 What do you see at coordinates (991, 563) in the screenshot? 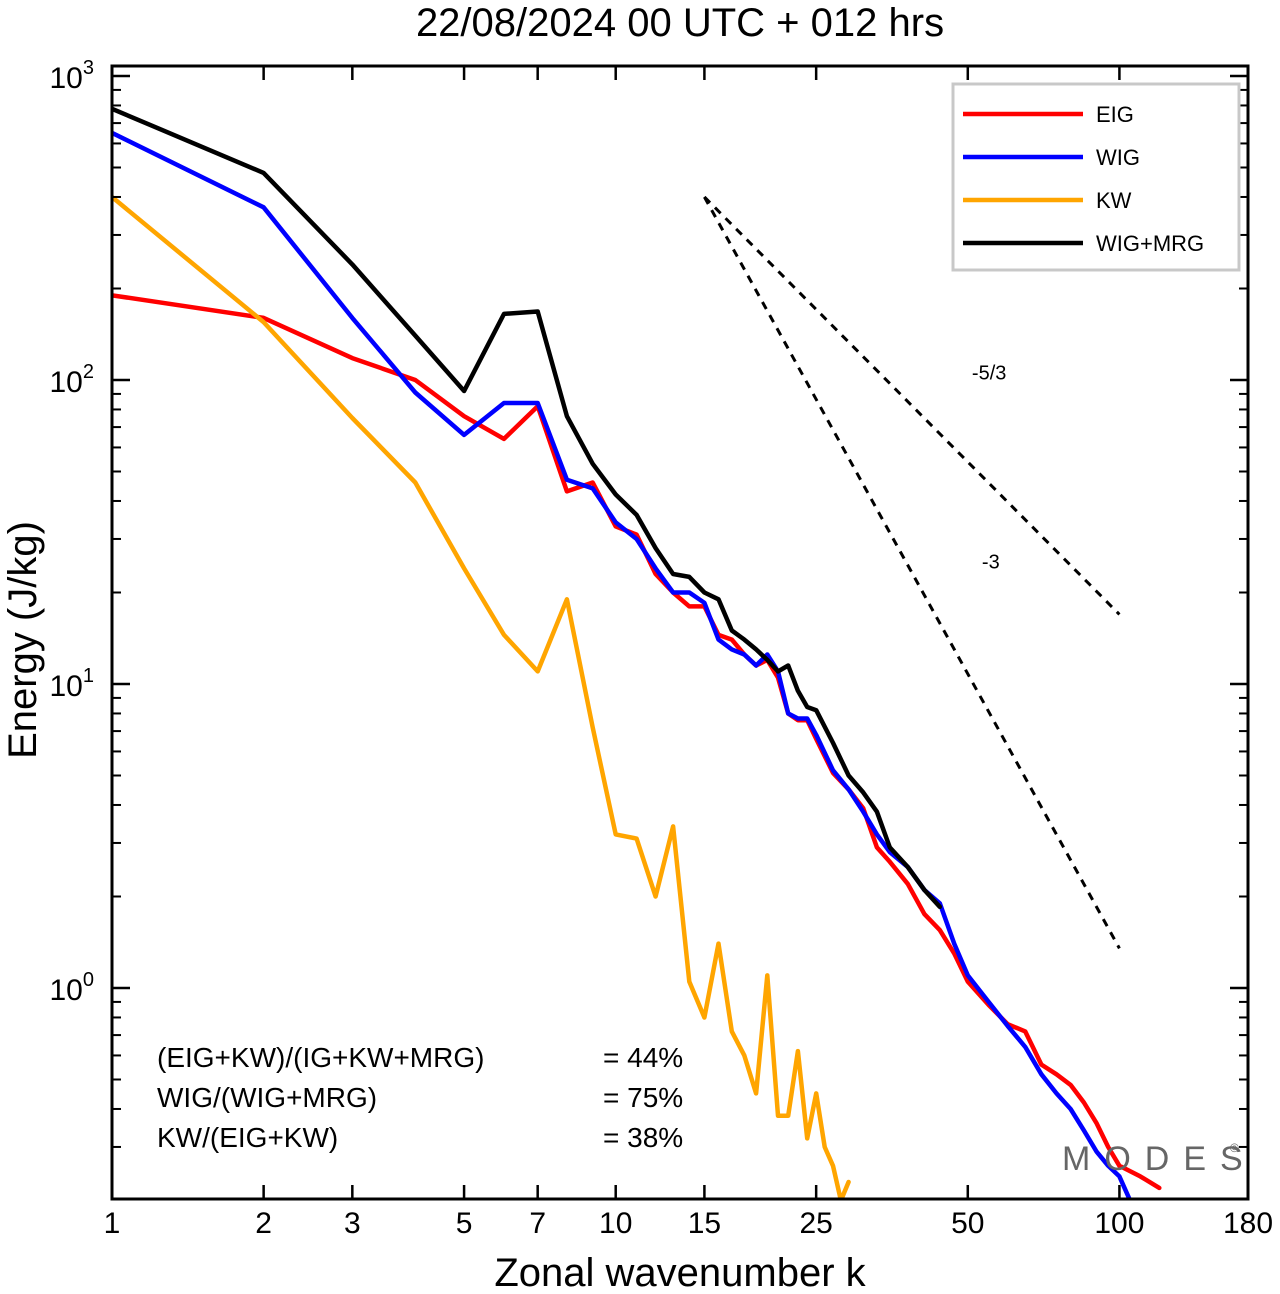
I see `reference-line-label-2: -3` at bounding box center [991, 563].